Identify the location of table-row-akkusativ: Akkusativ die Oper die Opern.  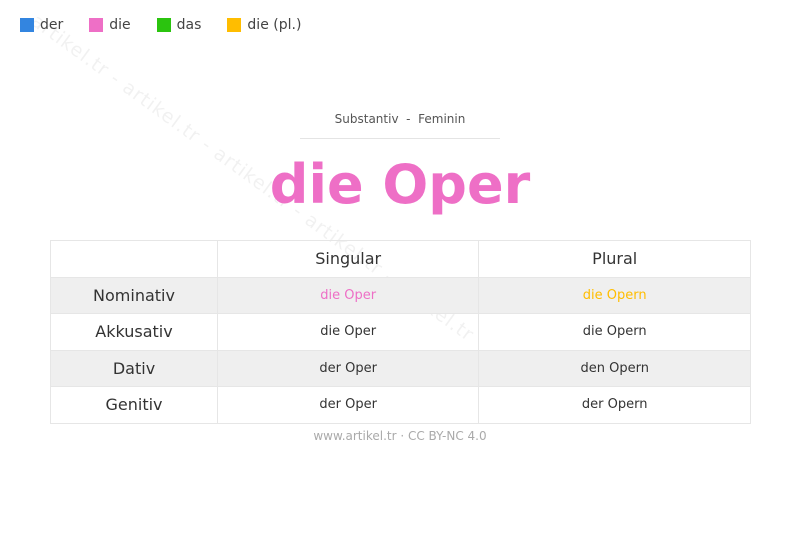
(400, 332).